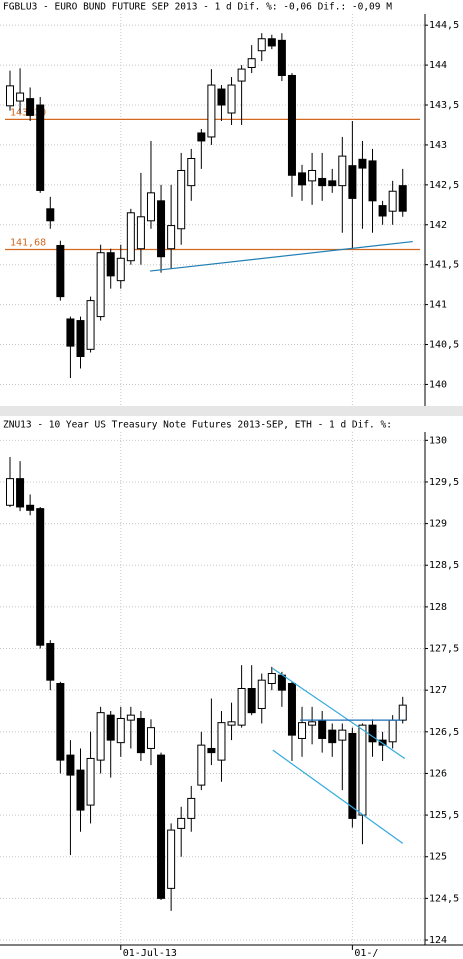 Image resolution: width=463 pixels, height=959 pixels. I want to click on y-tick-label: 143,5, so click(444, 105).